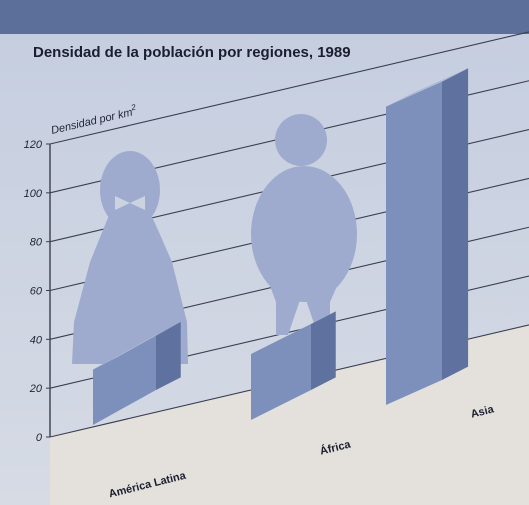 The width and height of the screenshot is (529, 505). What do you see at coordinates (33, 145) in the screenshot?
I see `y-tick-label: 120` at bounding box center [33, 145].